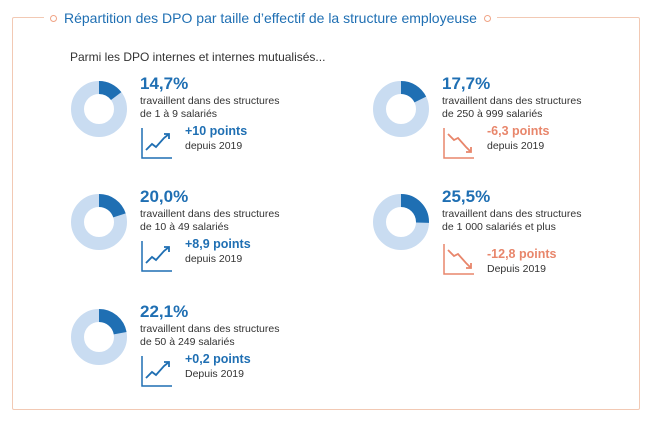 Image resolution: width=664 pixels, height=428 pixels. Describe the element at coordinates (184, 226) in the screenshot. I see `description-line: de 10 à 49 salariés` at that location.